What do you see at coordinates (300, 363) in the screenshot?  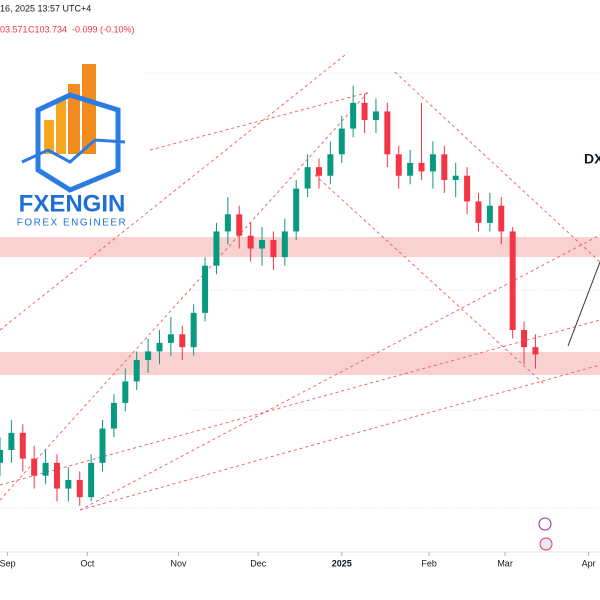 I see `support-zone` at bounding box center [300, 363].